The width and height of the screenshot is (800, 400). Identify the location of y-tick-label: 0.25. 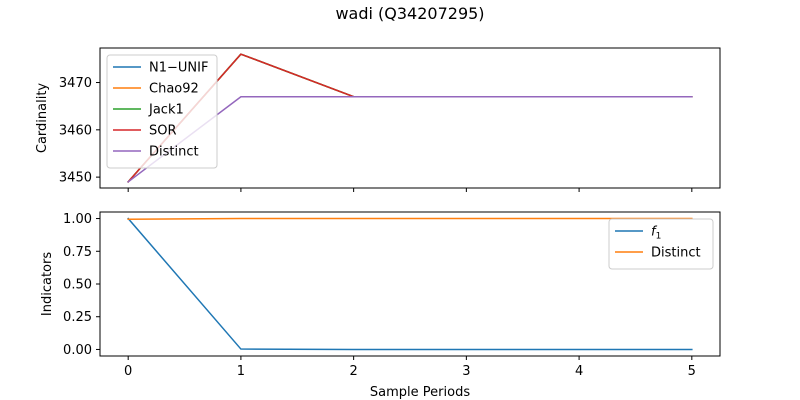
(77, 317).